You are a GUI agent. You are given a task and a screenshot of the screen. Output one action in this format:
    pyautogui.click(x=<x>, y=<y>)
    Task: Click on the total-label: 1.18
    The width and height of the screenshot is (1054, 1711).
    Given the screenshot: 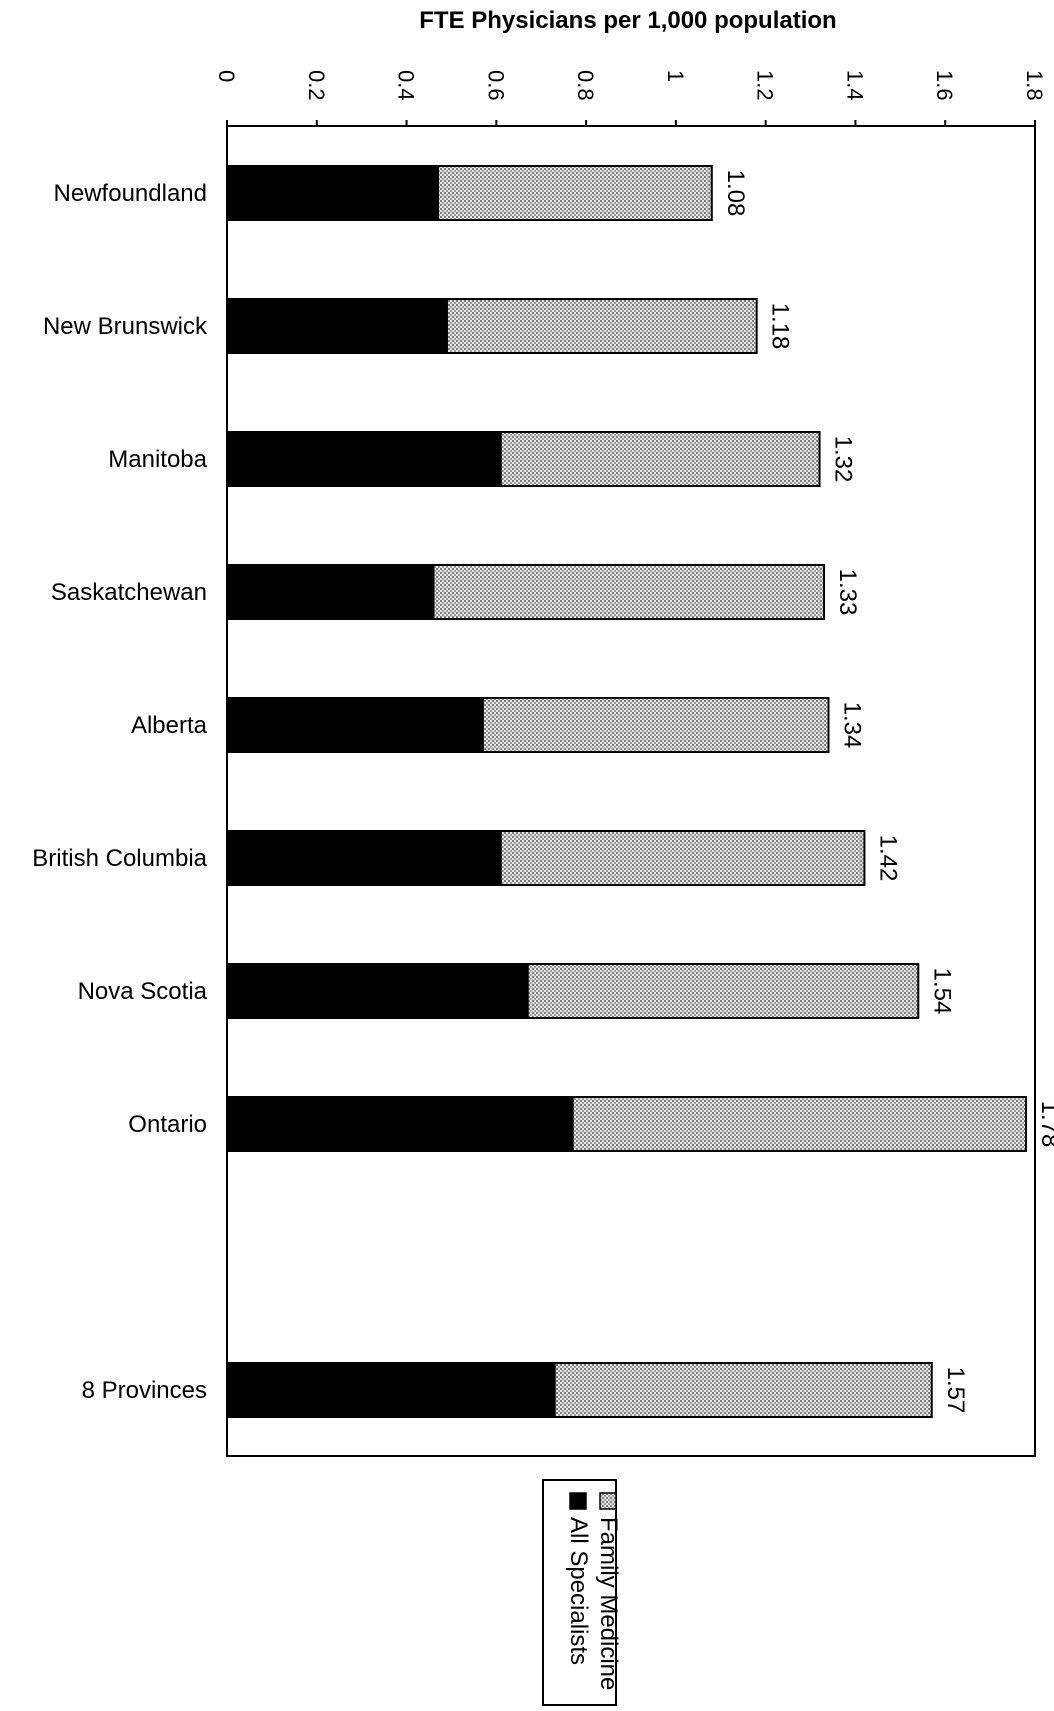 What is the action you would take?
    pyautogui.click(x=780, y=326)
    